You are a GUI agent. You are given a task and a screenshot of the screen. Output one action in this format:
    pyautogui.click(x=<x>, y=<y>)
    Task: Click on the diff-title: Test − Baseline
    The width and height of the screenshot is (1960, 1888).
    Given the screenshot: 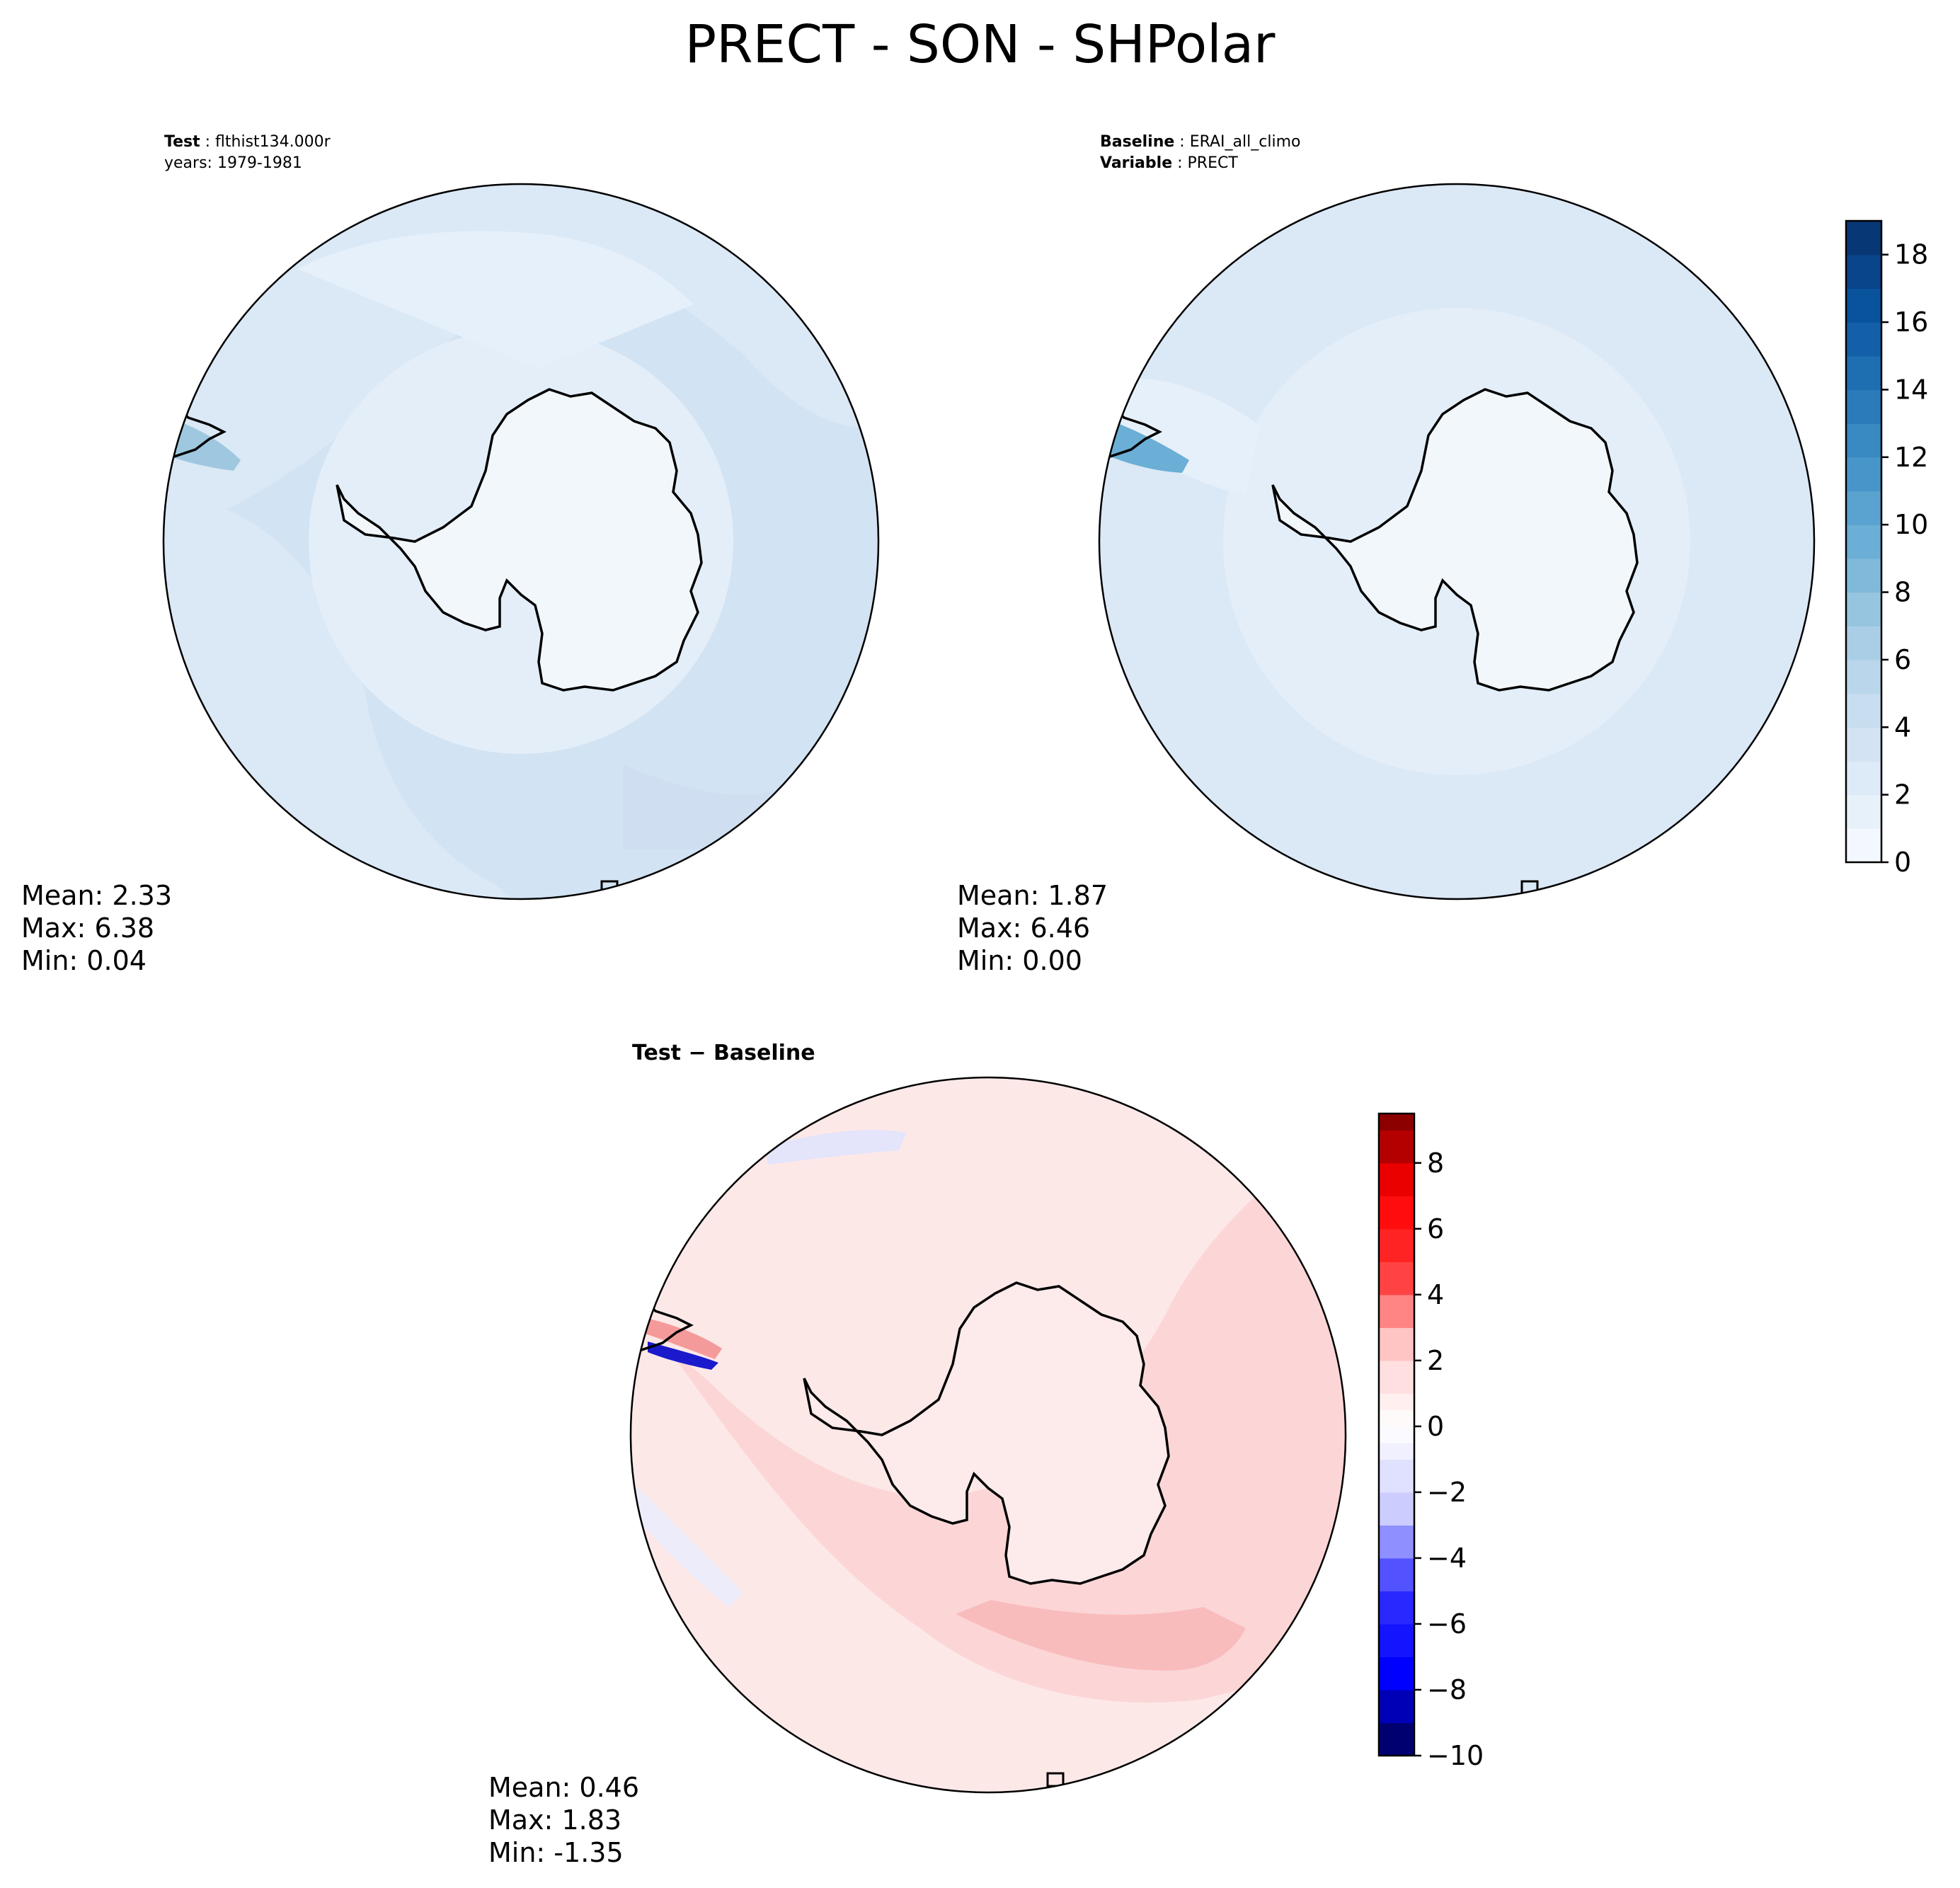 What is the action you would take?
    pyautogui.click(x=723, y=1053)
    